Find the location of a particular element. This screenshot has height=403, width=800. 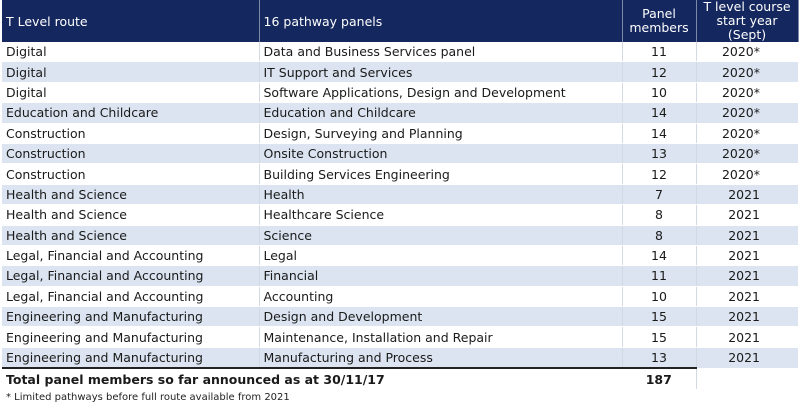

panel-cell: Maintenance, Installation and Repair is located at coordinates (441, 337).